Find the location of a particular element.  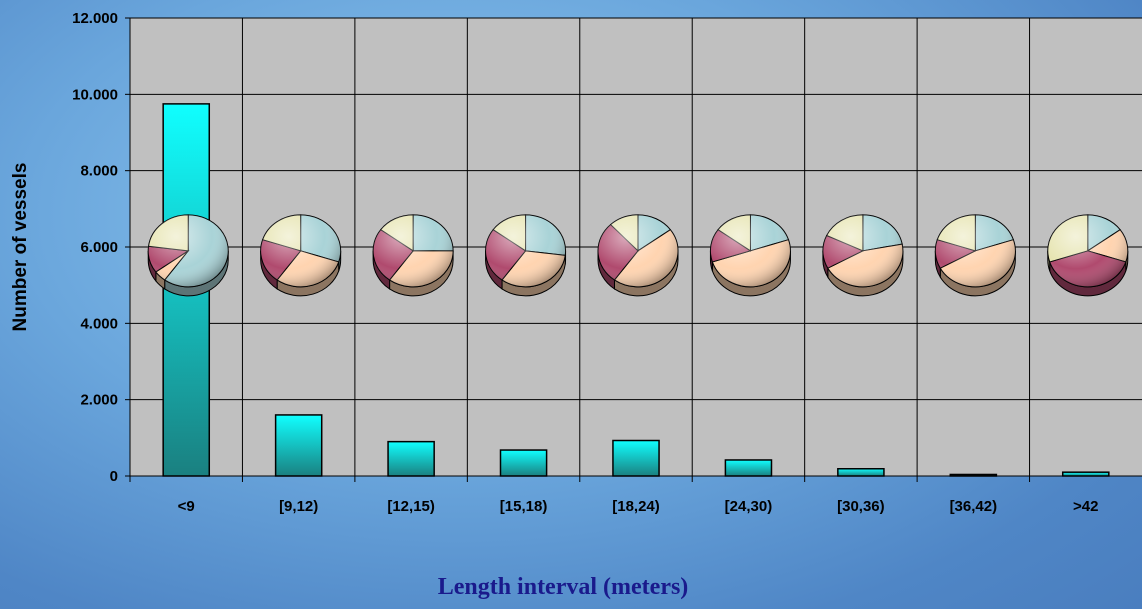

y-tick-label: 2.000 is located at coordinates (99, 400).